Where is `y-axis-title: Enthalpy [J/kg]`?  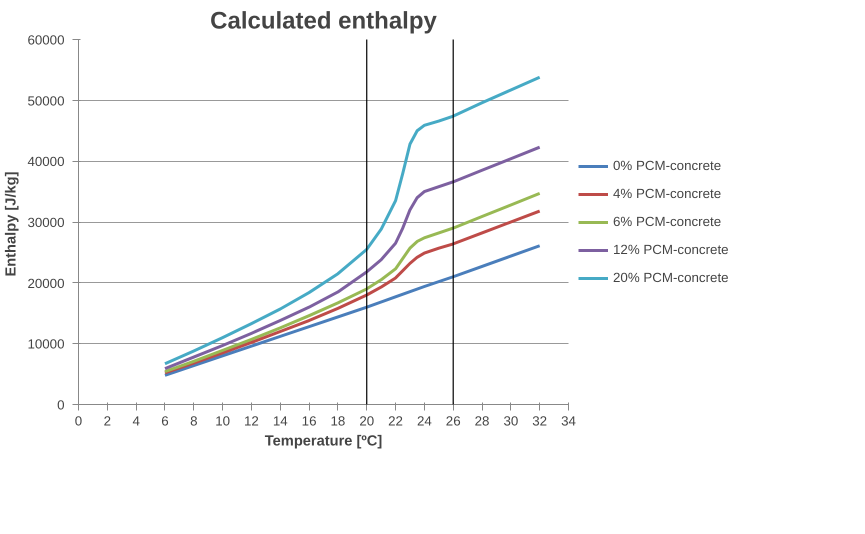
y-axis-title: Enthalpy [J/kg] is located at coordinates (11, 224).